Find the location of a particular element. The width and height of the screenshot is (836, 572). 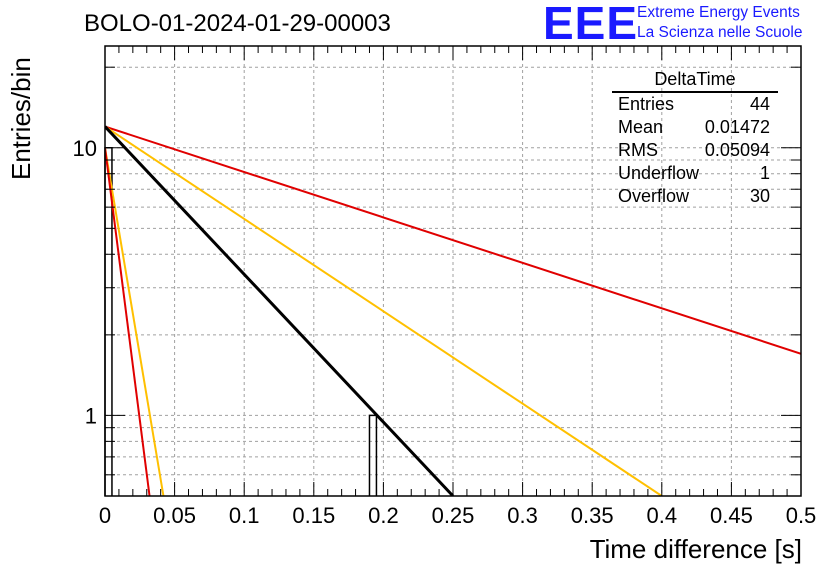

stats-row: Entries 44 is located at coordinates (695, 104).